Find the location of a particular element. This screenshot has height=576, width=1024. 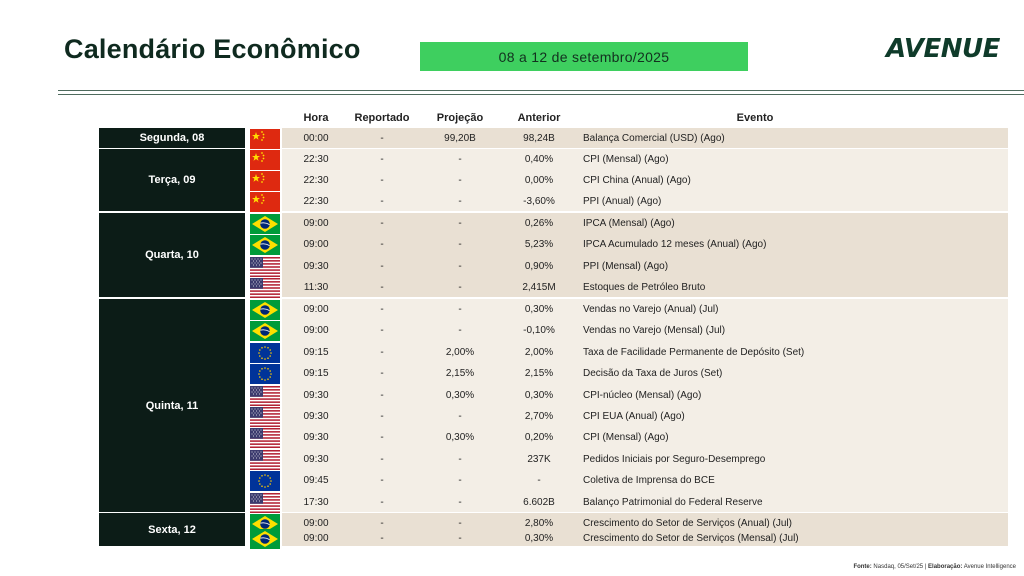

cell-anterior: 0,20% is located at coordinates (539, 437).